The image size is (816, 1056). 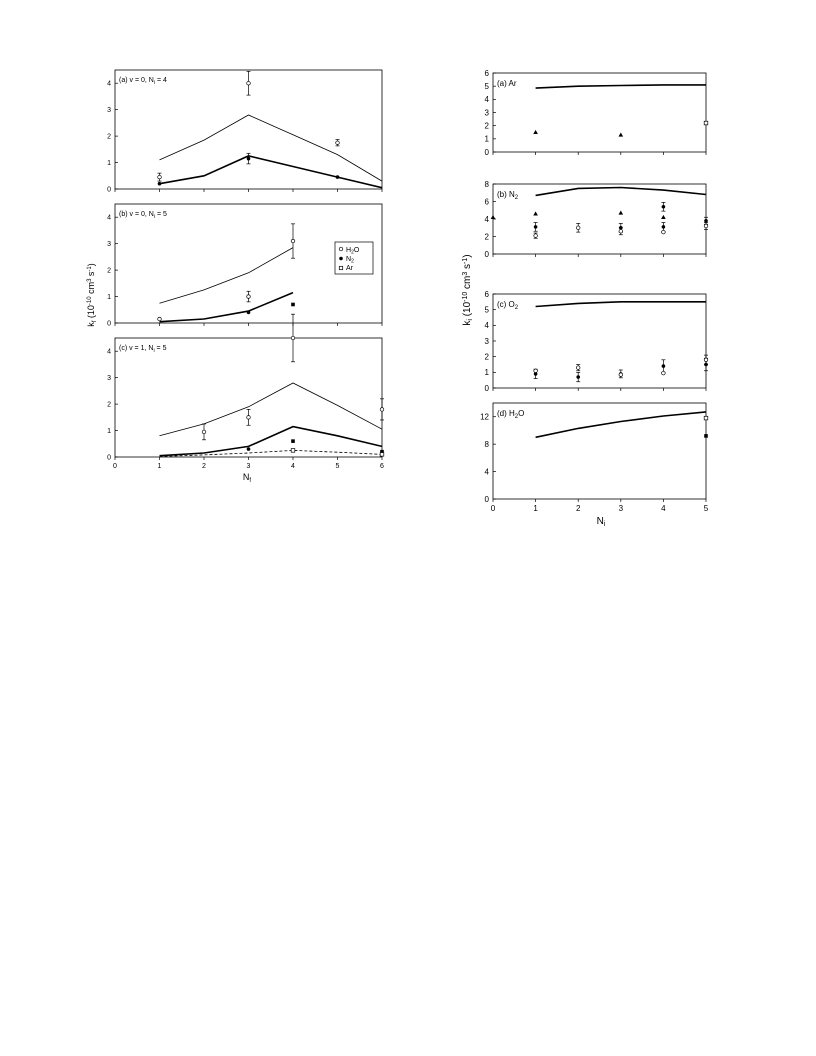 What do you see at coordinates (91, 289) in the screenshot?
I see `left-ylabel-unit2: cm` at bounding box center [91, 289].